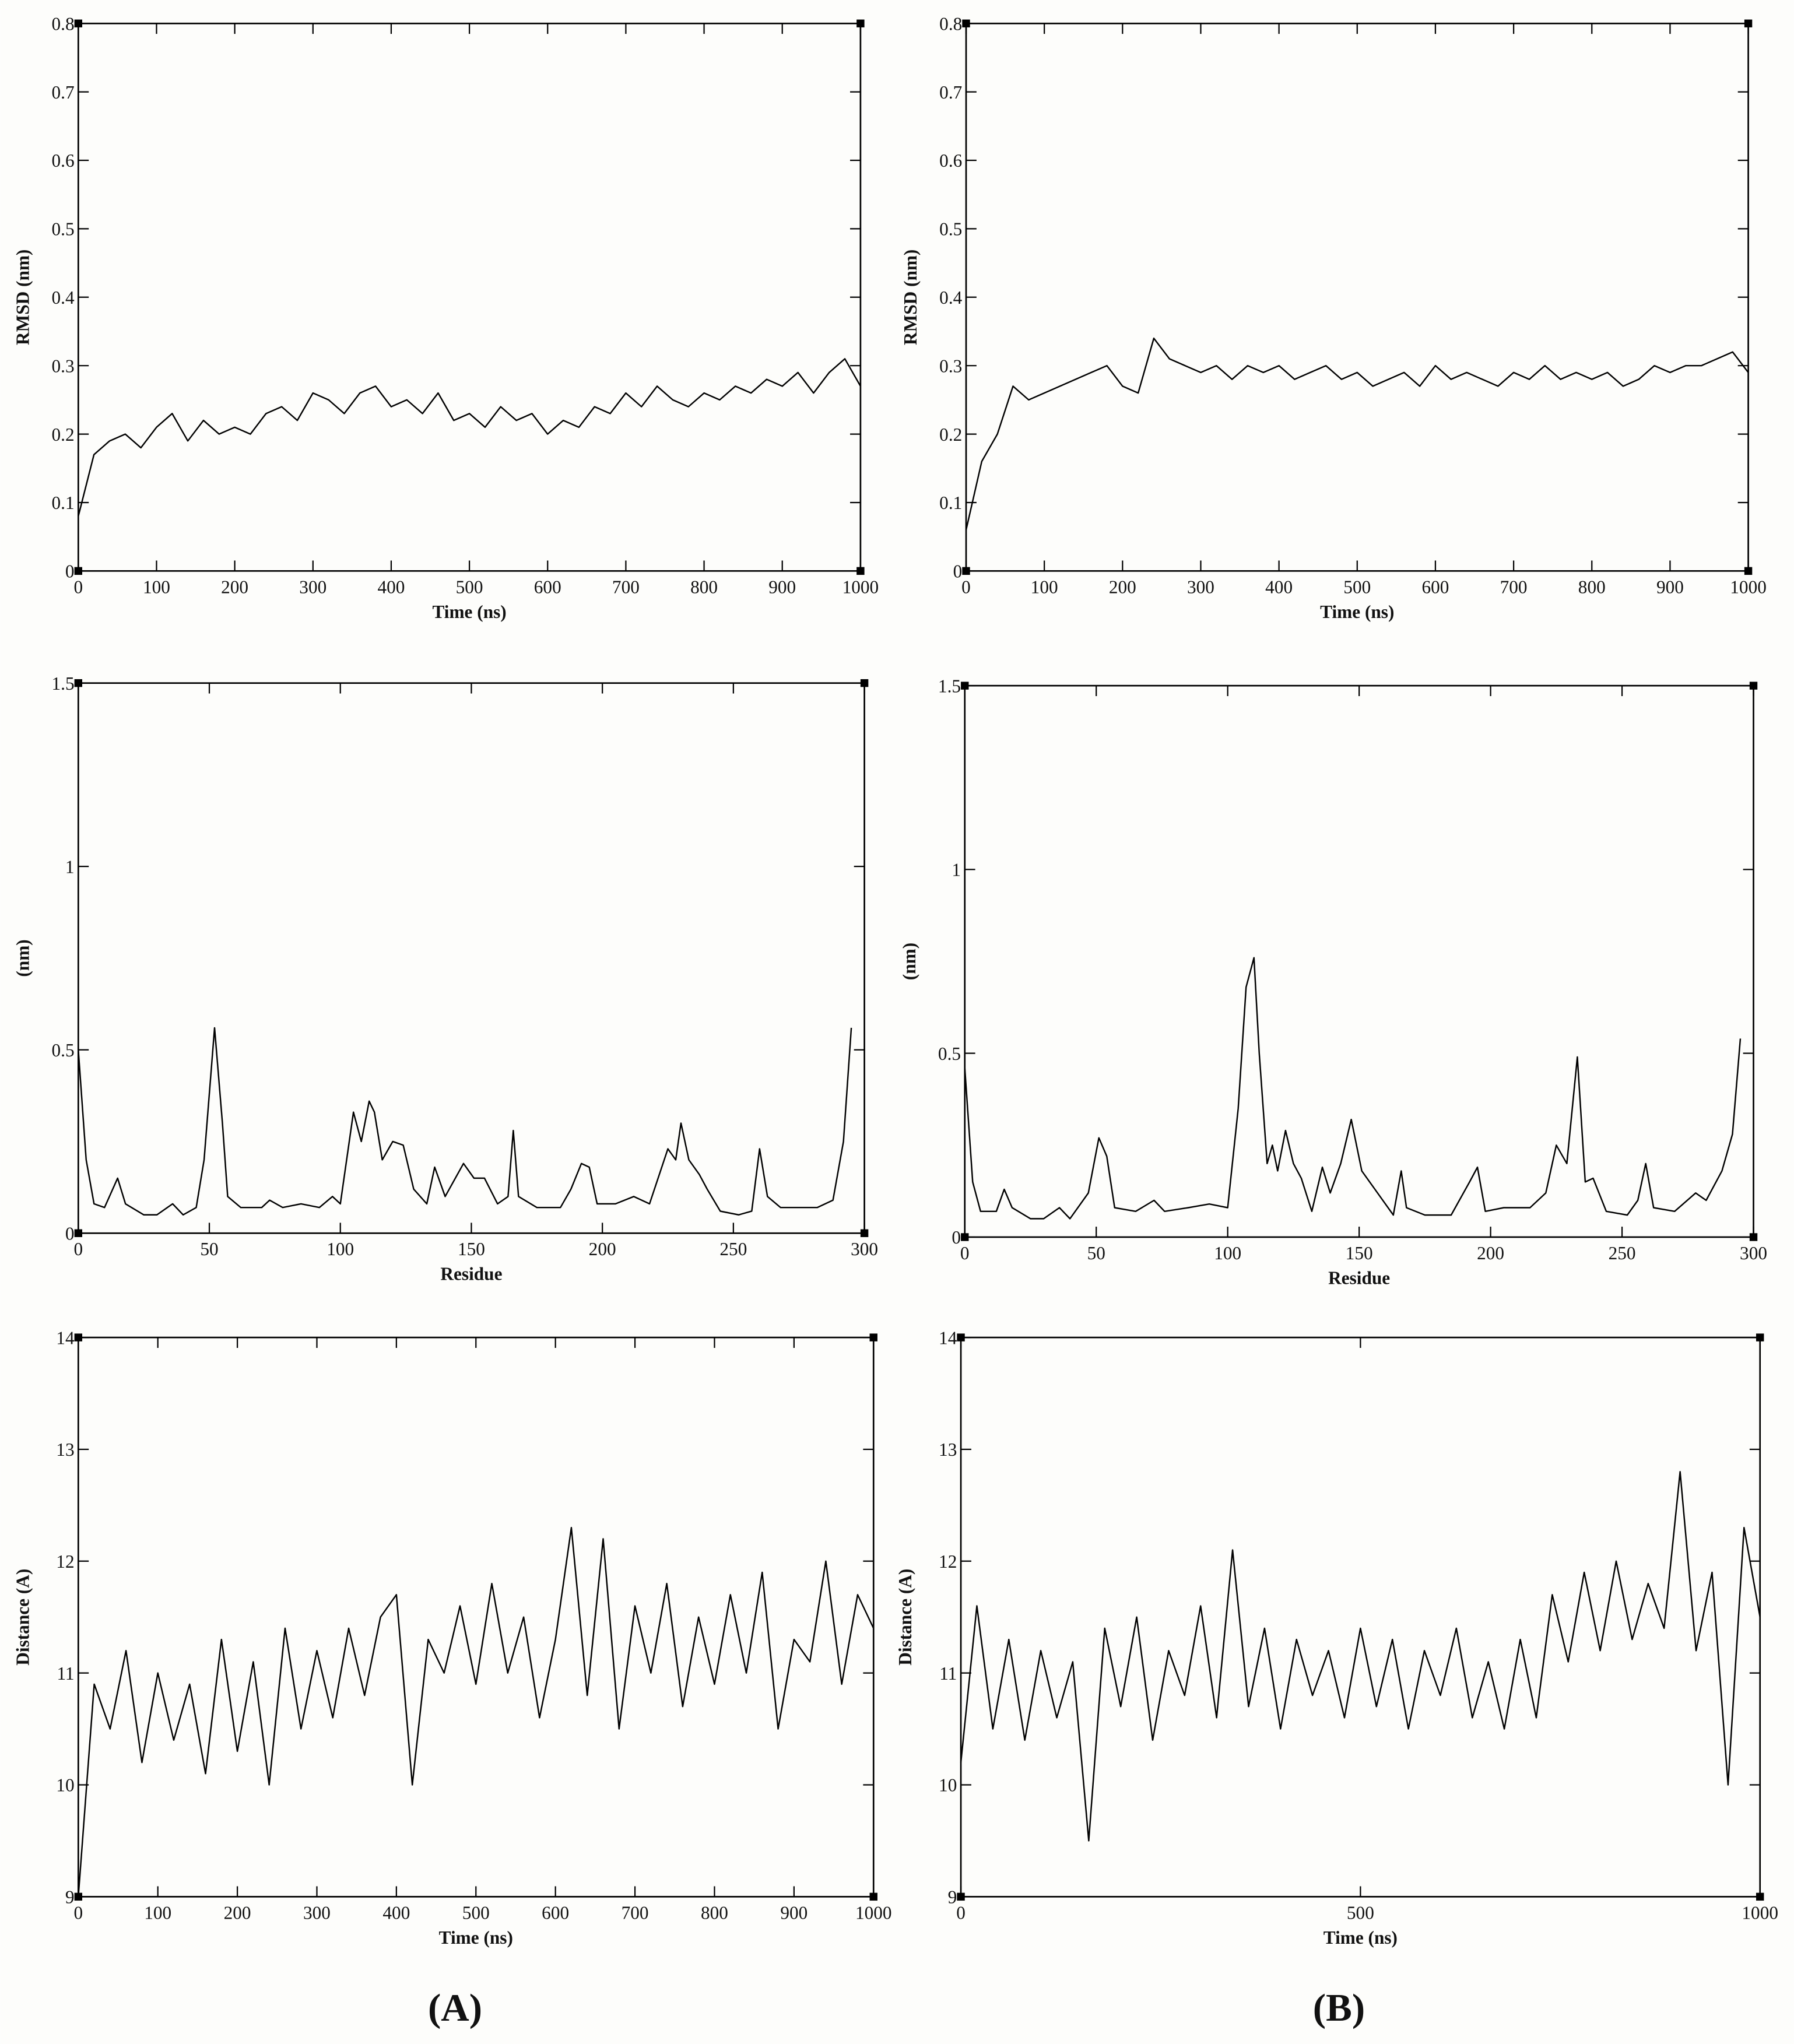 This screenshot has width=1794, height=2044. Describe the element at coordinates (950, 366) in the screenshot. I see `y-tick-label: 0.3` at that location.